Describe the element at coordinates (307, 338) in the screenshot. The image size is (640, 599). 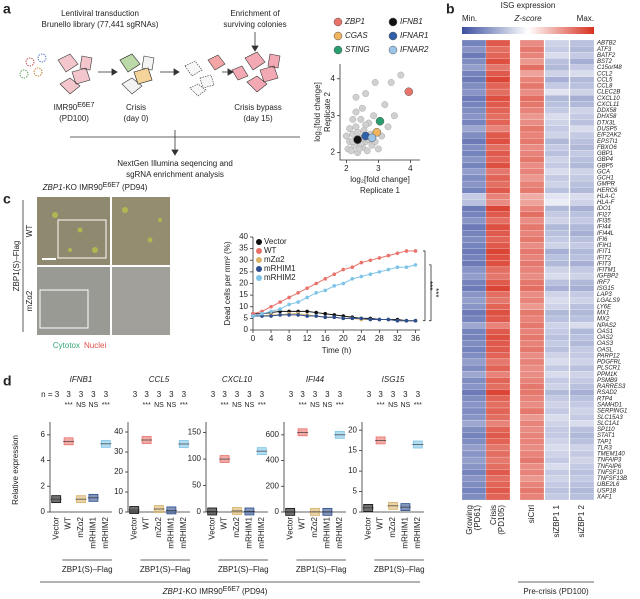
I see `x-tick-label: 12` at that location.